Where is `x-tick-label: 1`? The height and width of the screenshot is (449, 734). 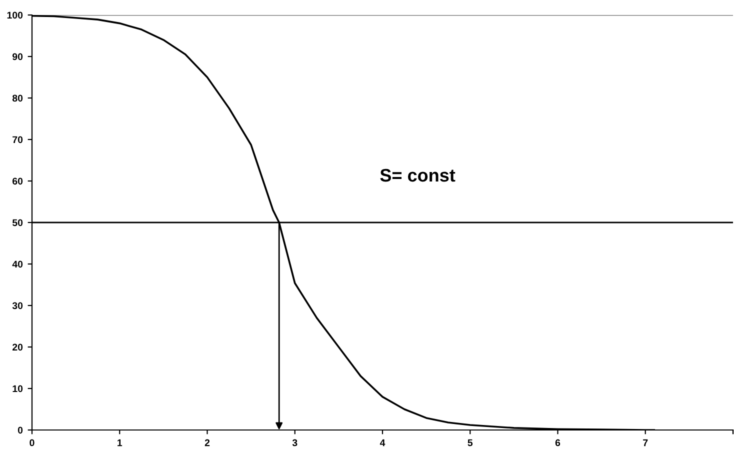 x-tick-label: 1 is located at coordinates (120, 442).